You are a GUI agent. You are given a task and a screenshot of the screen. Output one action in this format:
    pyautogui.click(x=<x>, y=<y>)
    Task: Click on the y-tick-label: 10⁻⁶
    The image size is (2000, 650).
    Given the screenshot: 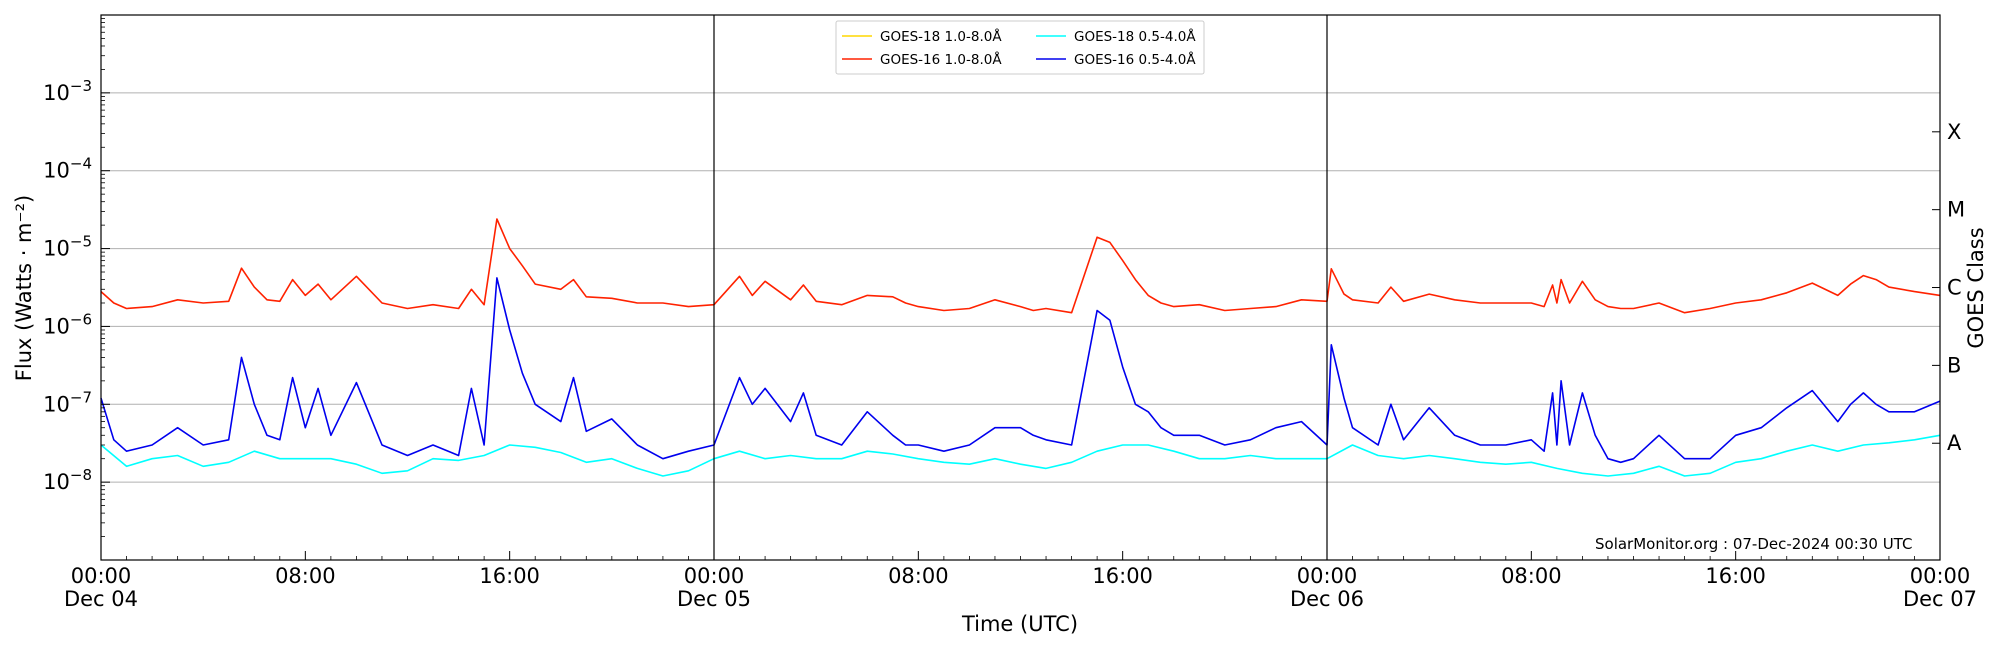 What is the action you would take?
    pyautogui.click(x=67, y=324)
    